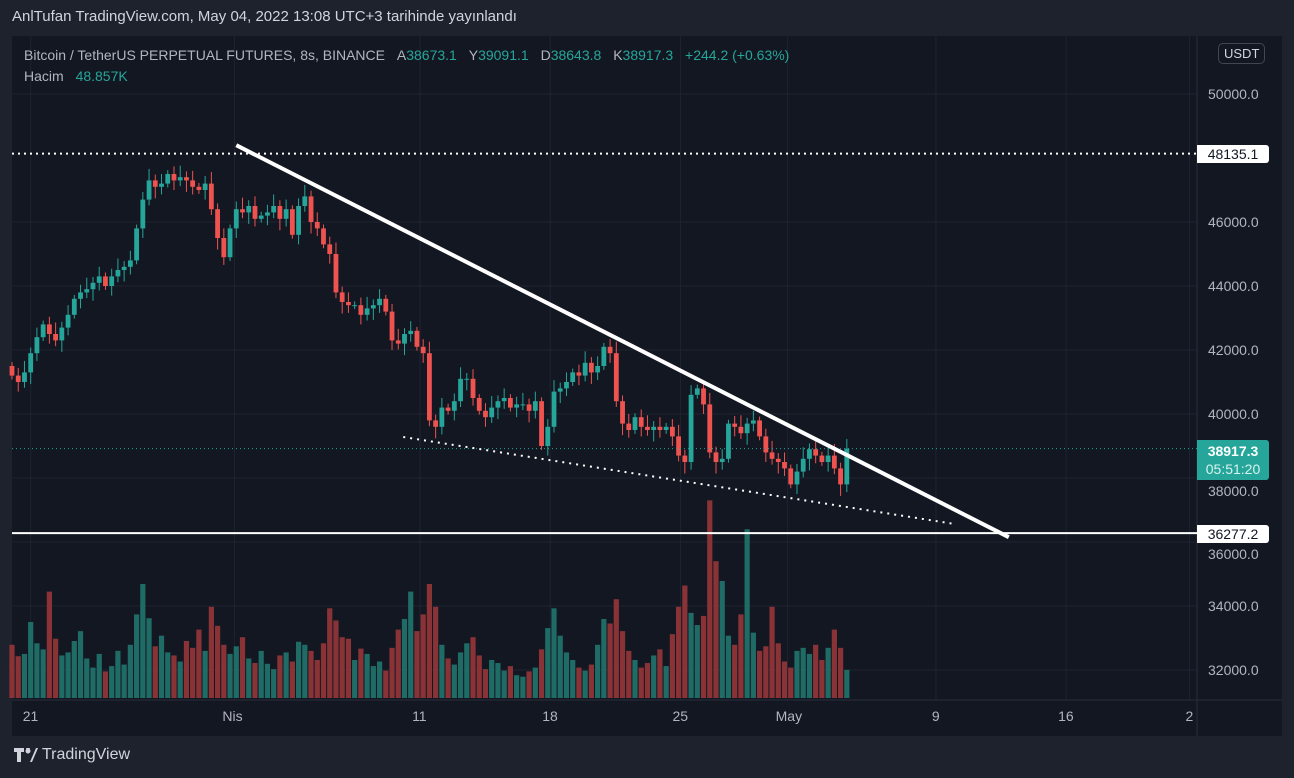  What do you see at coordinates (1242, 53) in the screenshot?
I see `currency-button: USDT` at bounding box center [1242, 53].